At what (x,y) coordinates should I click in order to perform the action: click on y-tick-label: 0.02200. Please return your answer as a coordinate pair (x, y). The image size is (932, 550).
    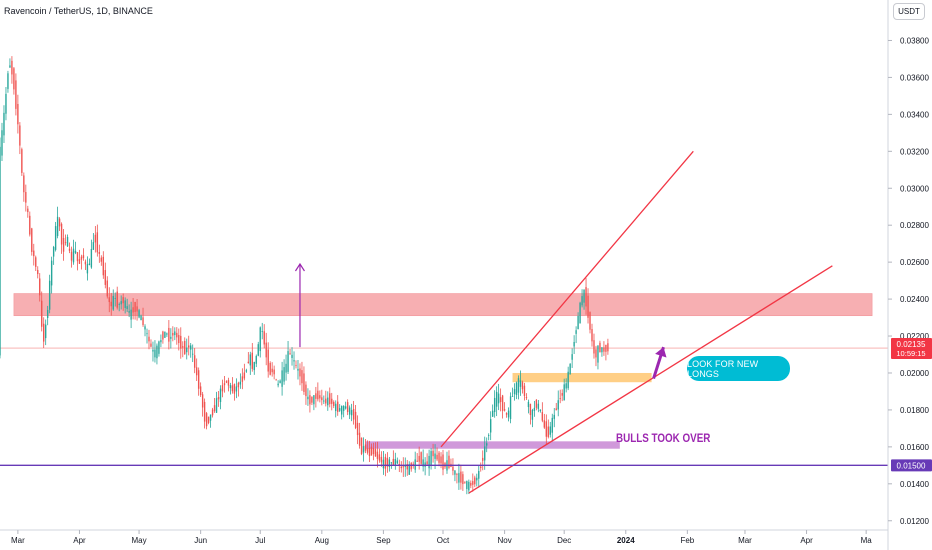
    Looking at the image, I should click on (914, 336).